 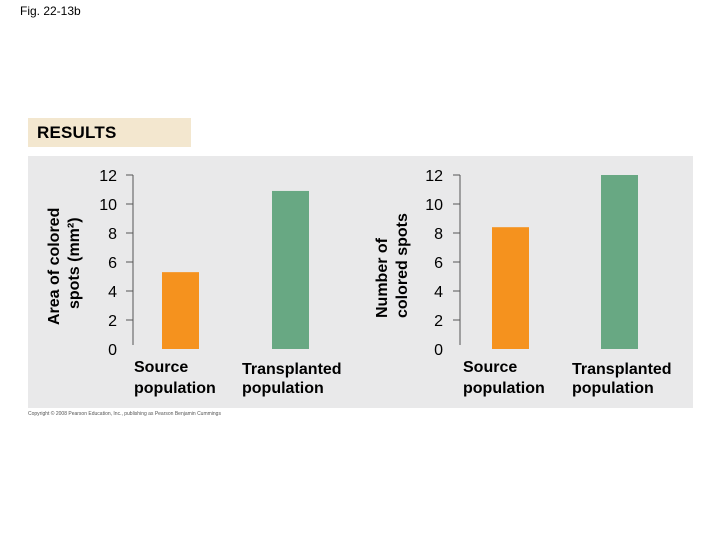 I want to click on y-axis-title-line2: spots (mm²), so click(x=74, y=263).